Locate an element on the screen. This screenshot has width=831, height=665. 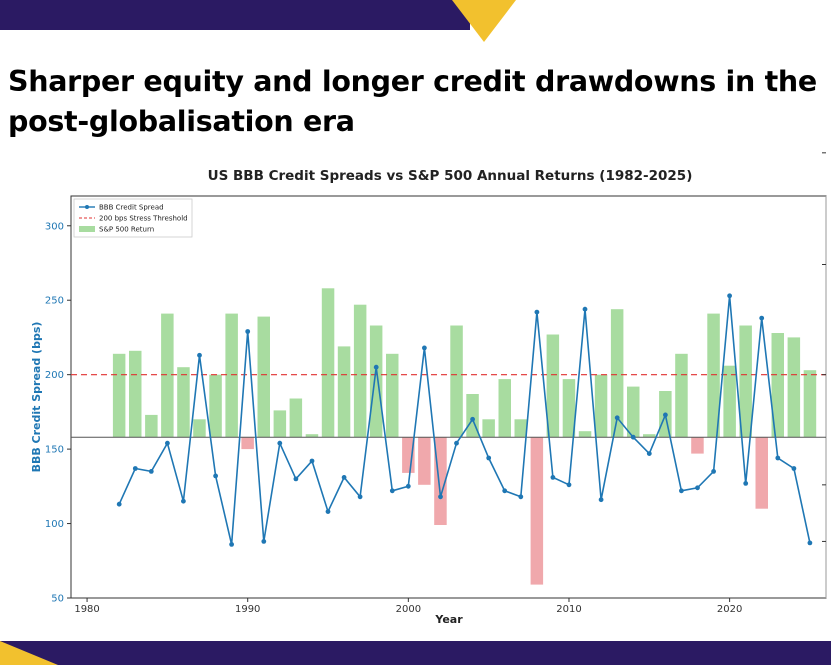
right-axis-ticks is located at coordinates (824, 347).